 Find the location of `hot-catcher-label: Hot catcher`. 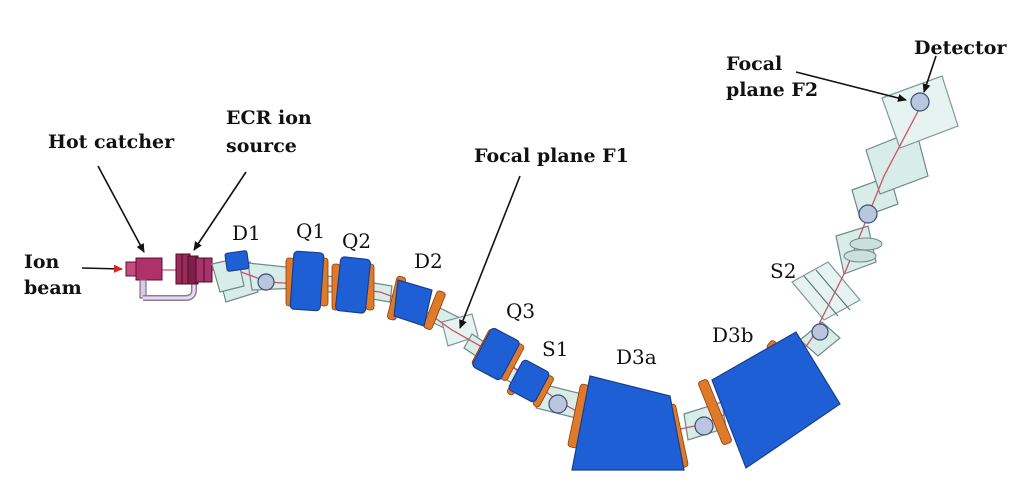

hot-catcher-label: Hot catcher is located at coordinates (111, 142).